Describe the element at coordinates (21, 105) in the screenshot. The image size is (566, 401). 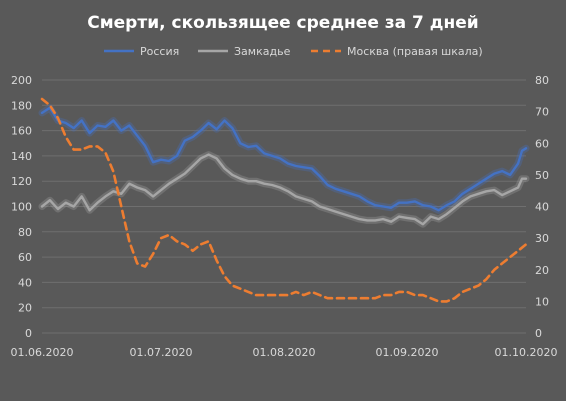
I see `y-left-tick-label: 180` at that location.